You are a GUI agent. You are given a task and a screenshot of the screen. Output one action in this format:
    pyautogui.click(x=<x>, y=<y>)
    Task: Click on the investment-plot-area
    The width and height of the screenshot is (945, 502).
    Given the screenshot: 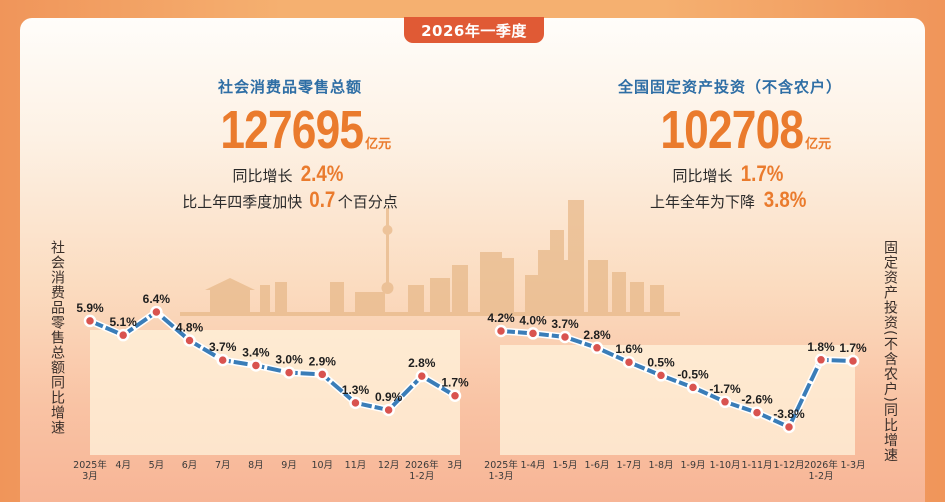 What is the action you would take?
    pyautogui.click(x=677, y=400)
    